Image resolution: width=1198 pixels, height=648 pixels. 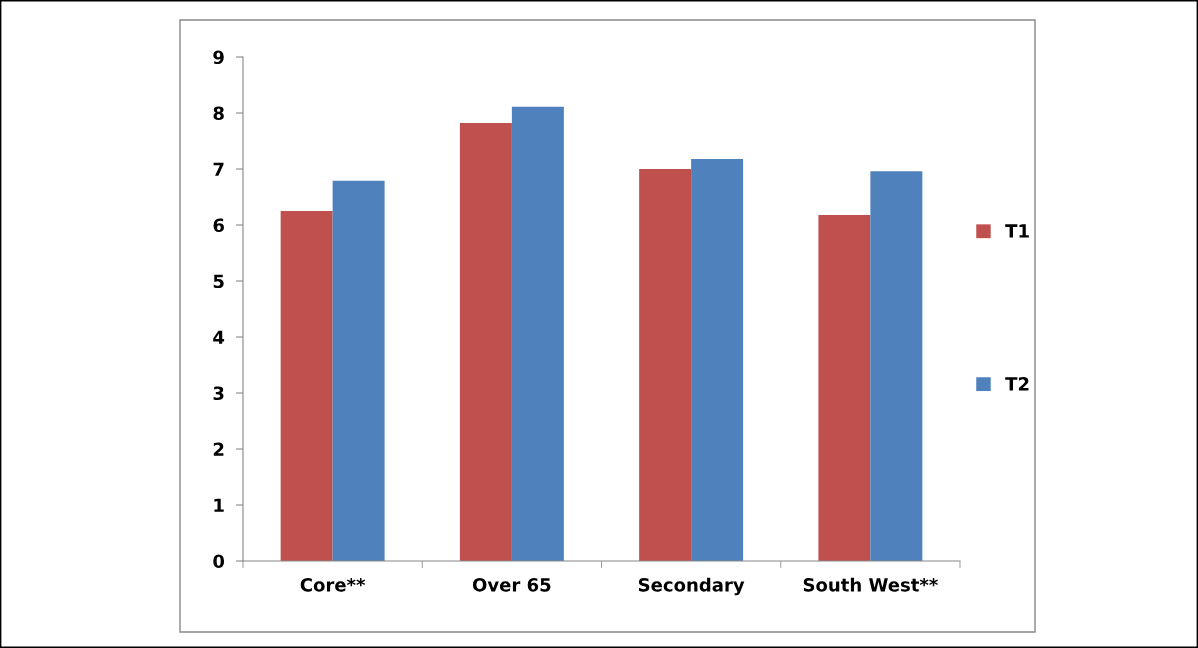 I want to click on y-tick-label: 7, so click(x=218, y=169).